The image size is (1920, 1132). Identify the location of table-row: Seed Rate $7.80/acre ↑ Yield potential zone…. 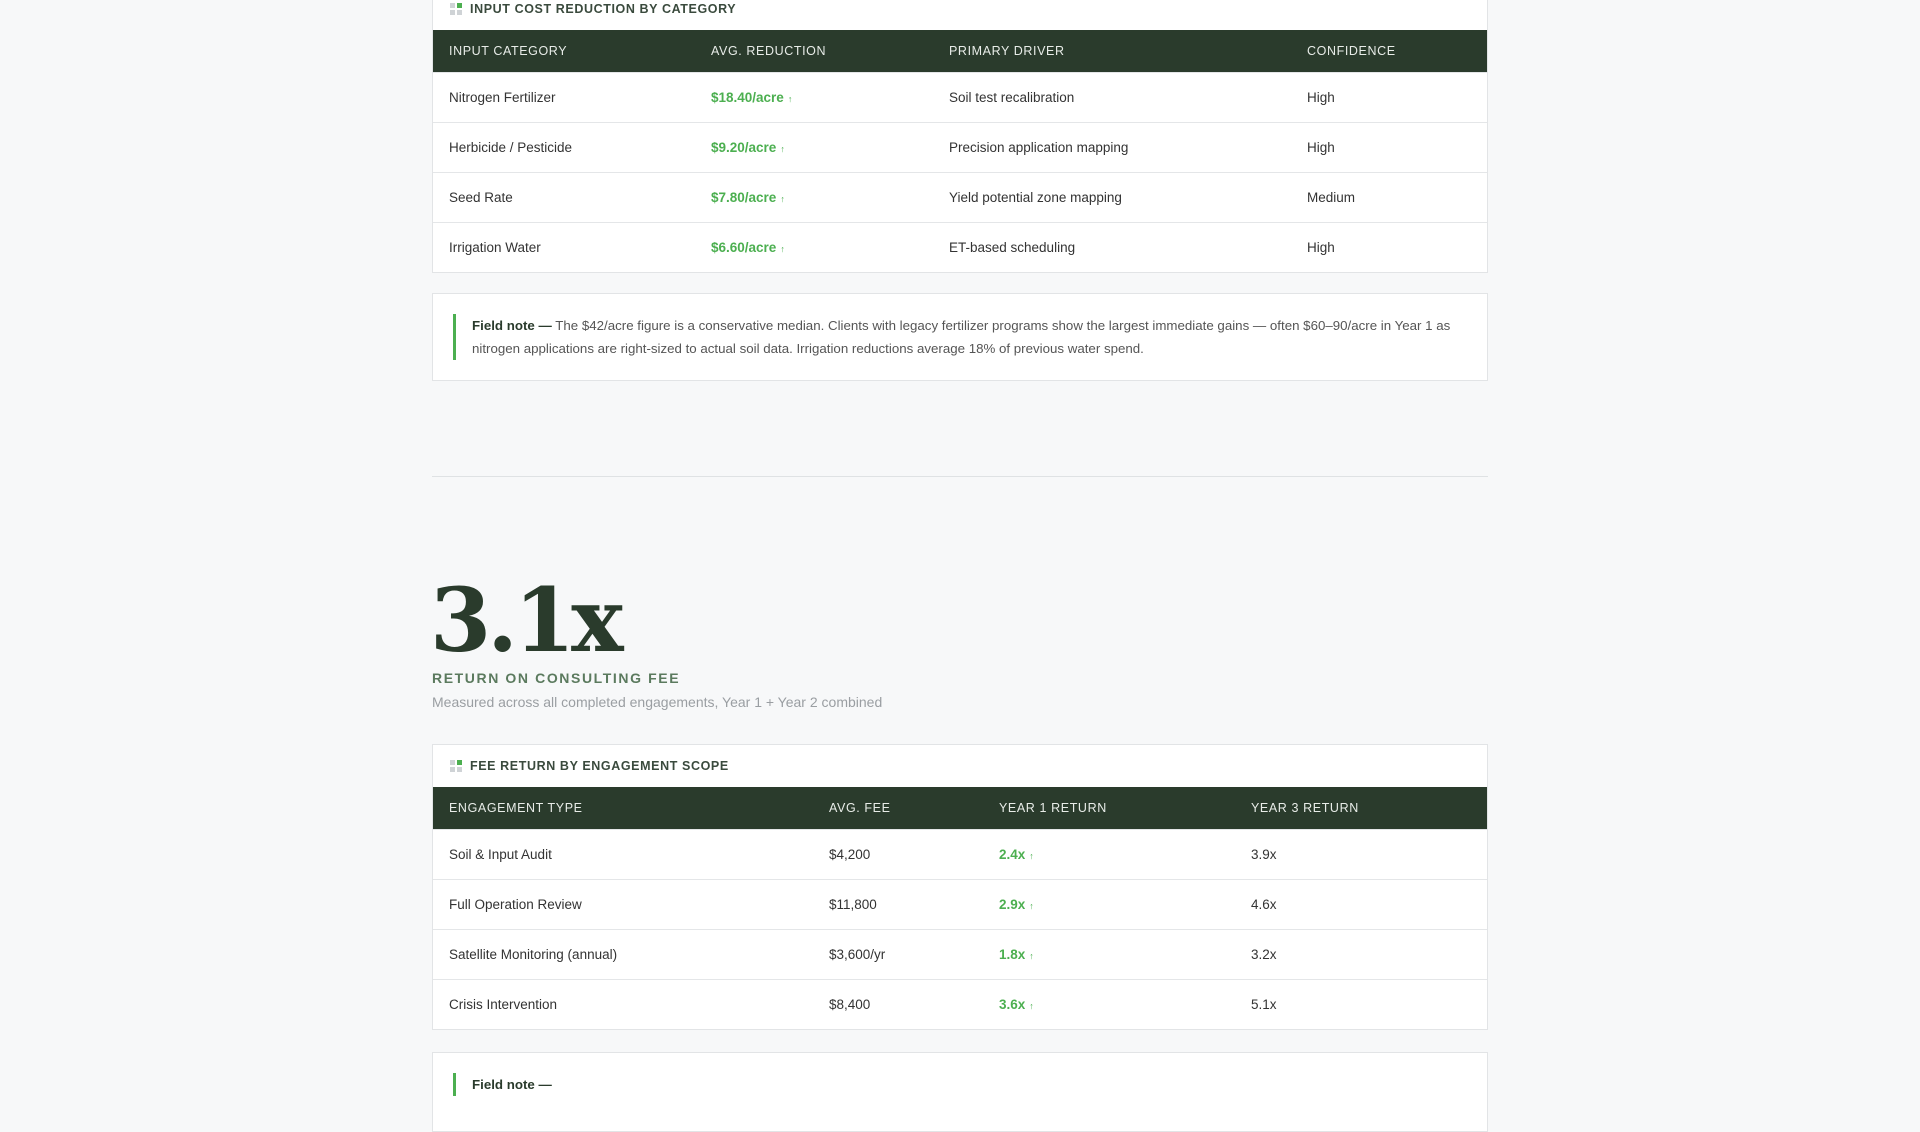
(960, 196).